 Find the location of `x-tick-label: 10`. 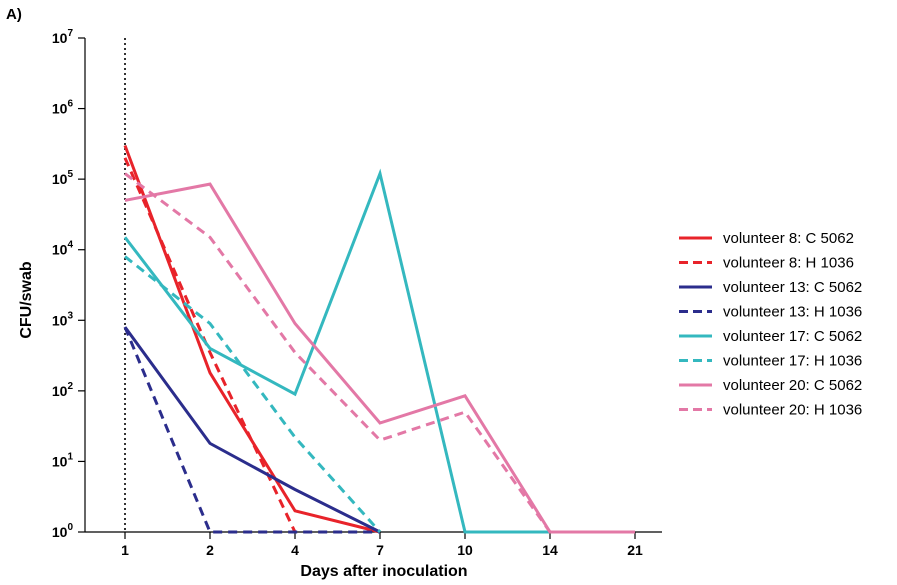

x-tick-label: 10 is located at coordinates (465, 550).